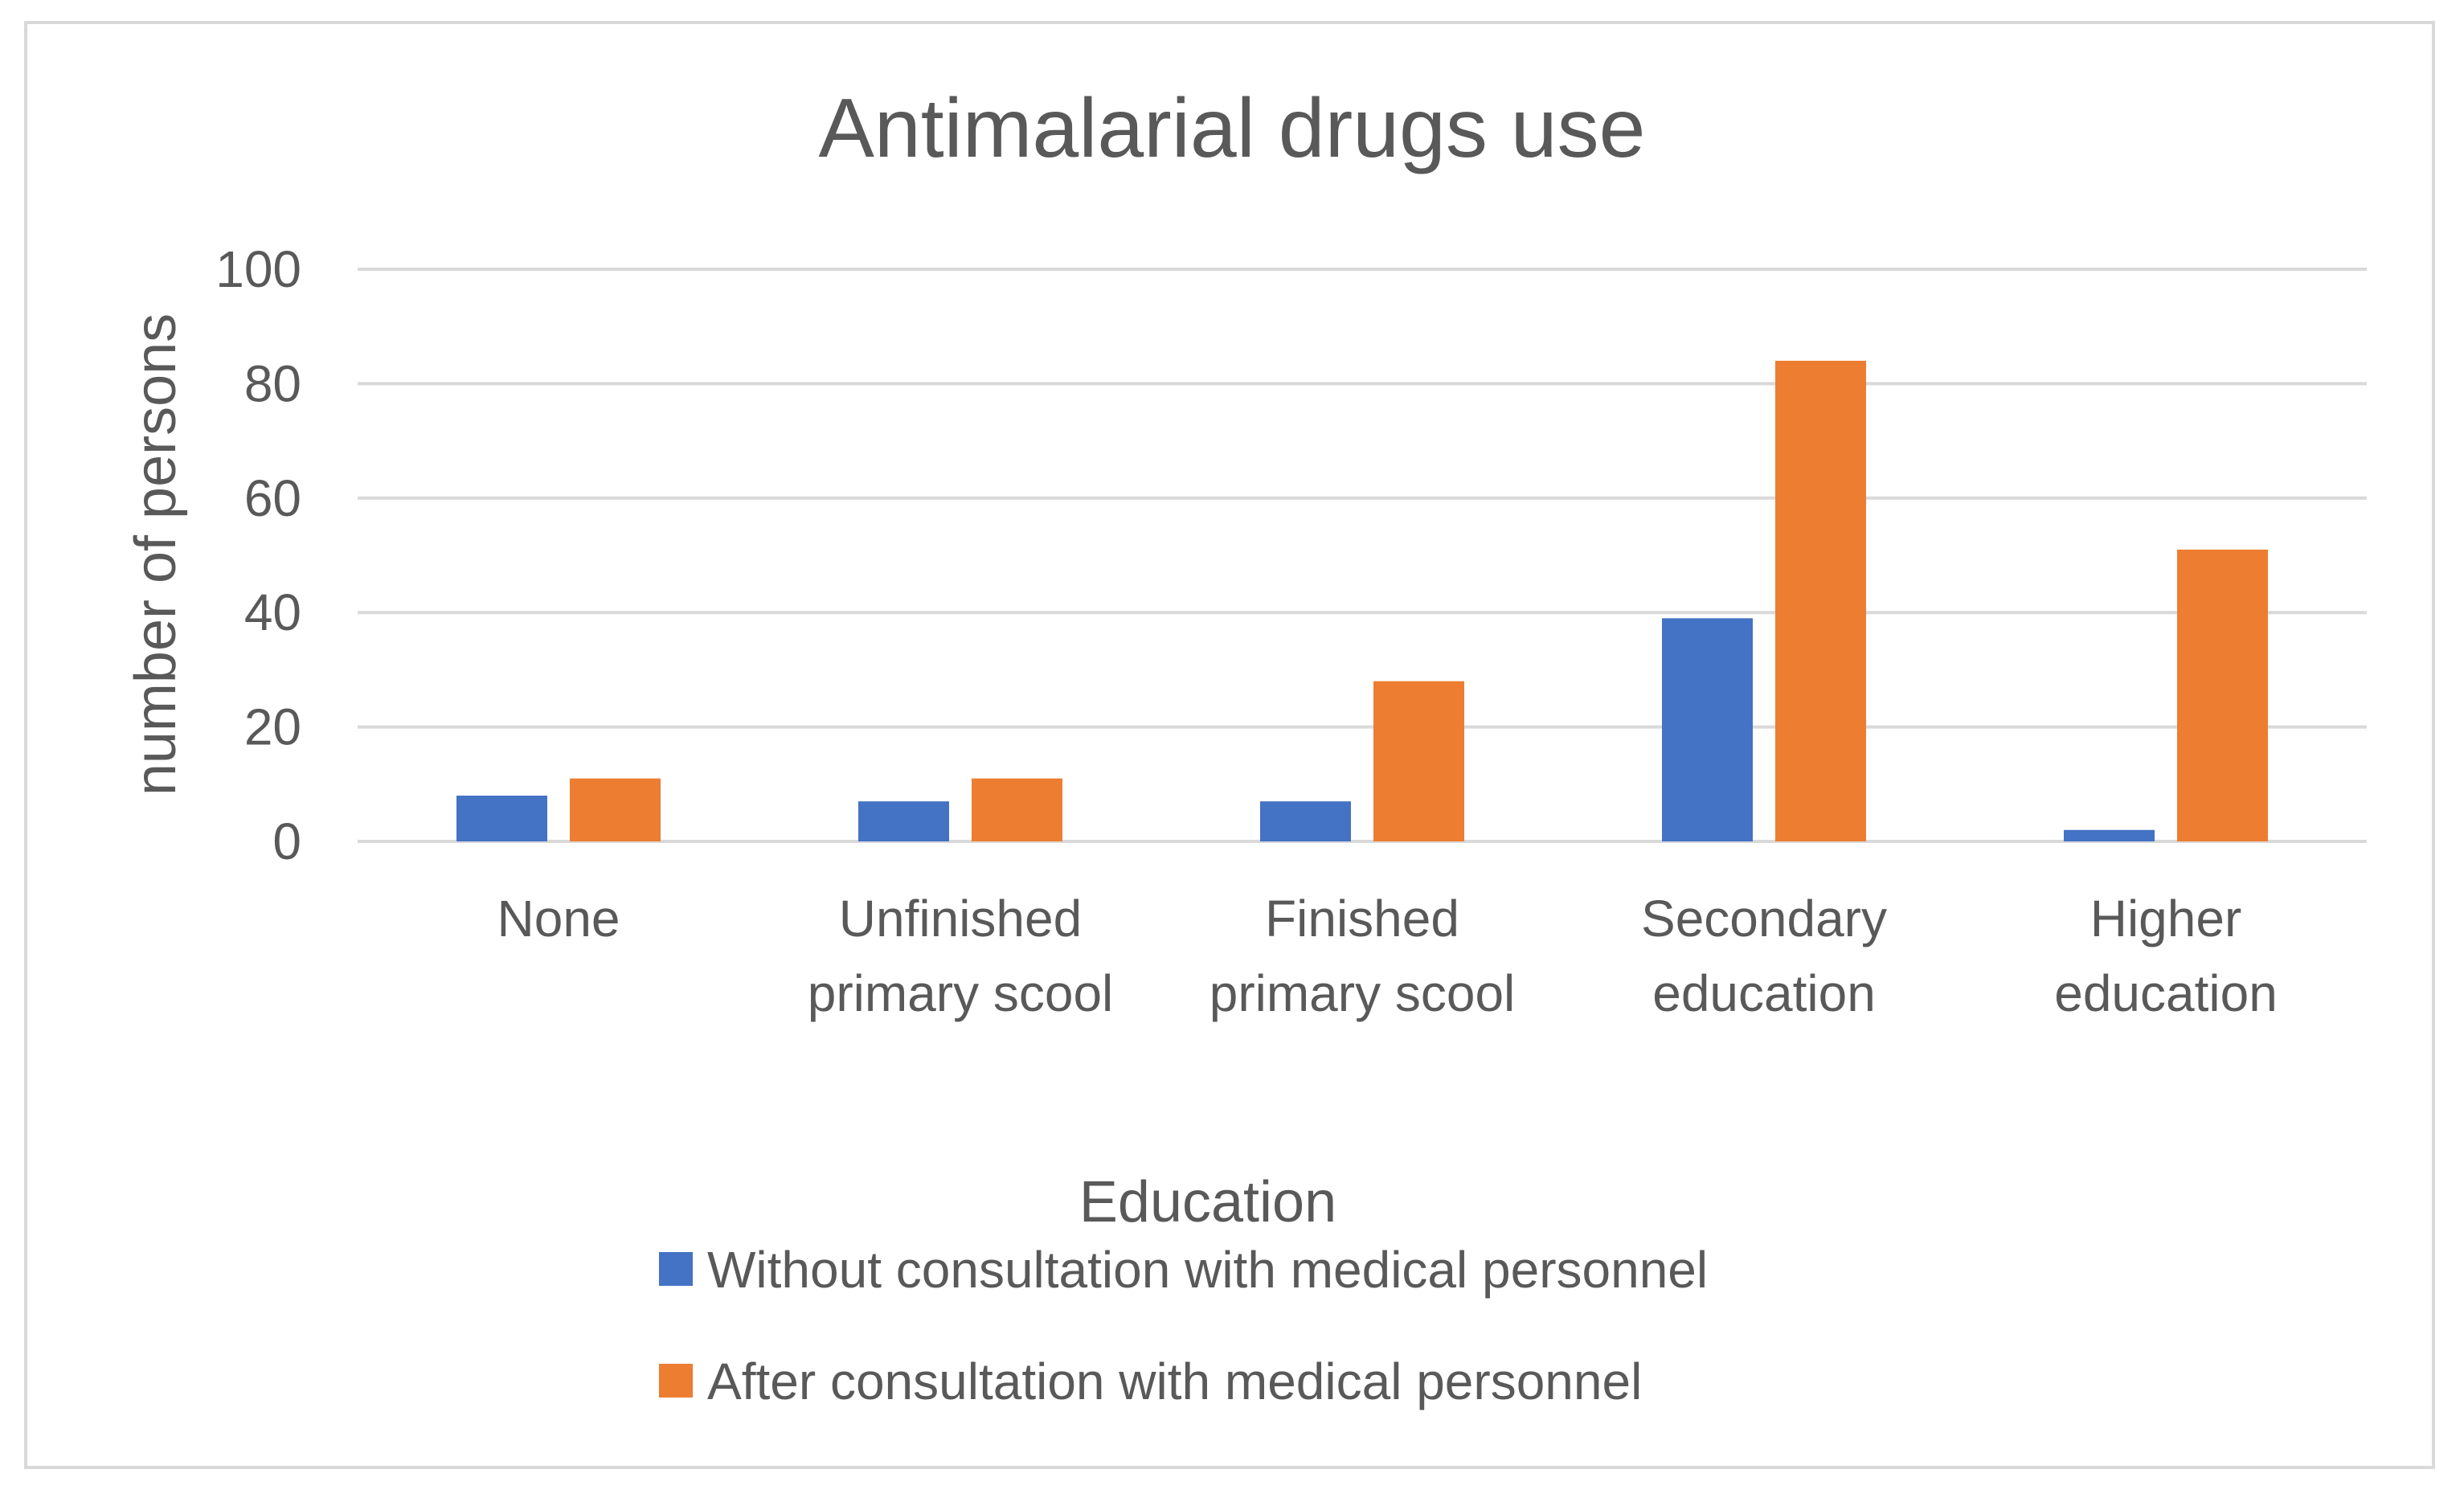 The height and width of the screenshot is (1502, 2464). What do you see at coordinates (2166, 918) in the screenshot?
I see `x-category-label: Higher` at bounding box center [2166, 918].